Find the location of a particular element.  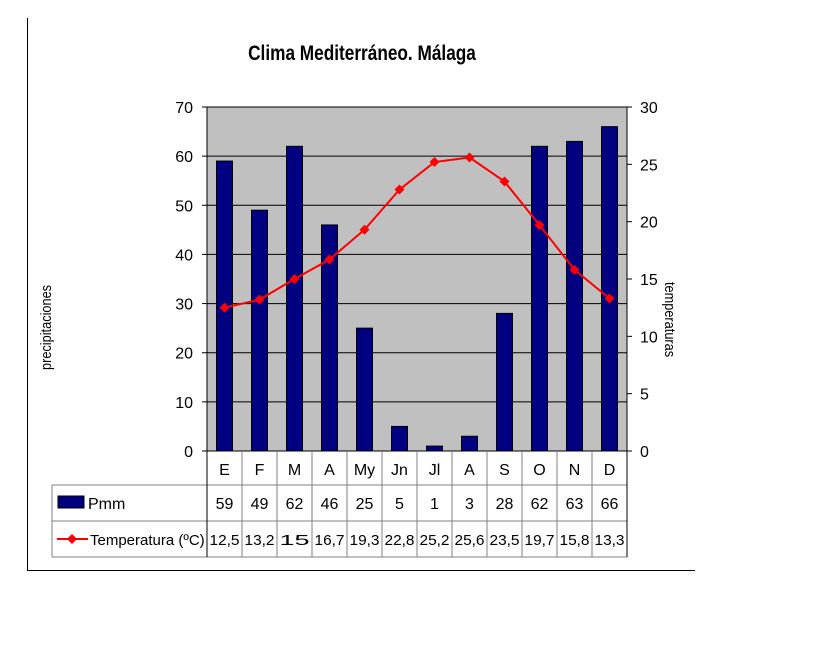

table-cell-temp: 25,6 is located at coordinates (470, 540).